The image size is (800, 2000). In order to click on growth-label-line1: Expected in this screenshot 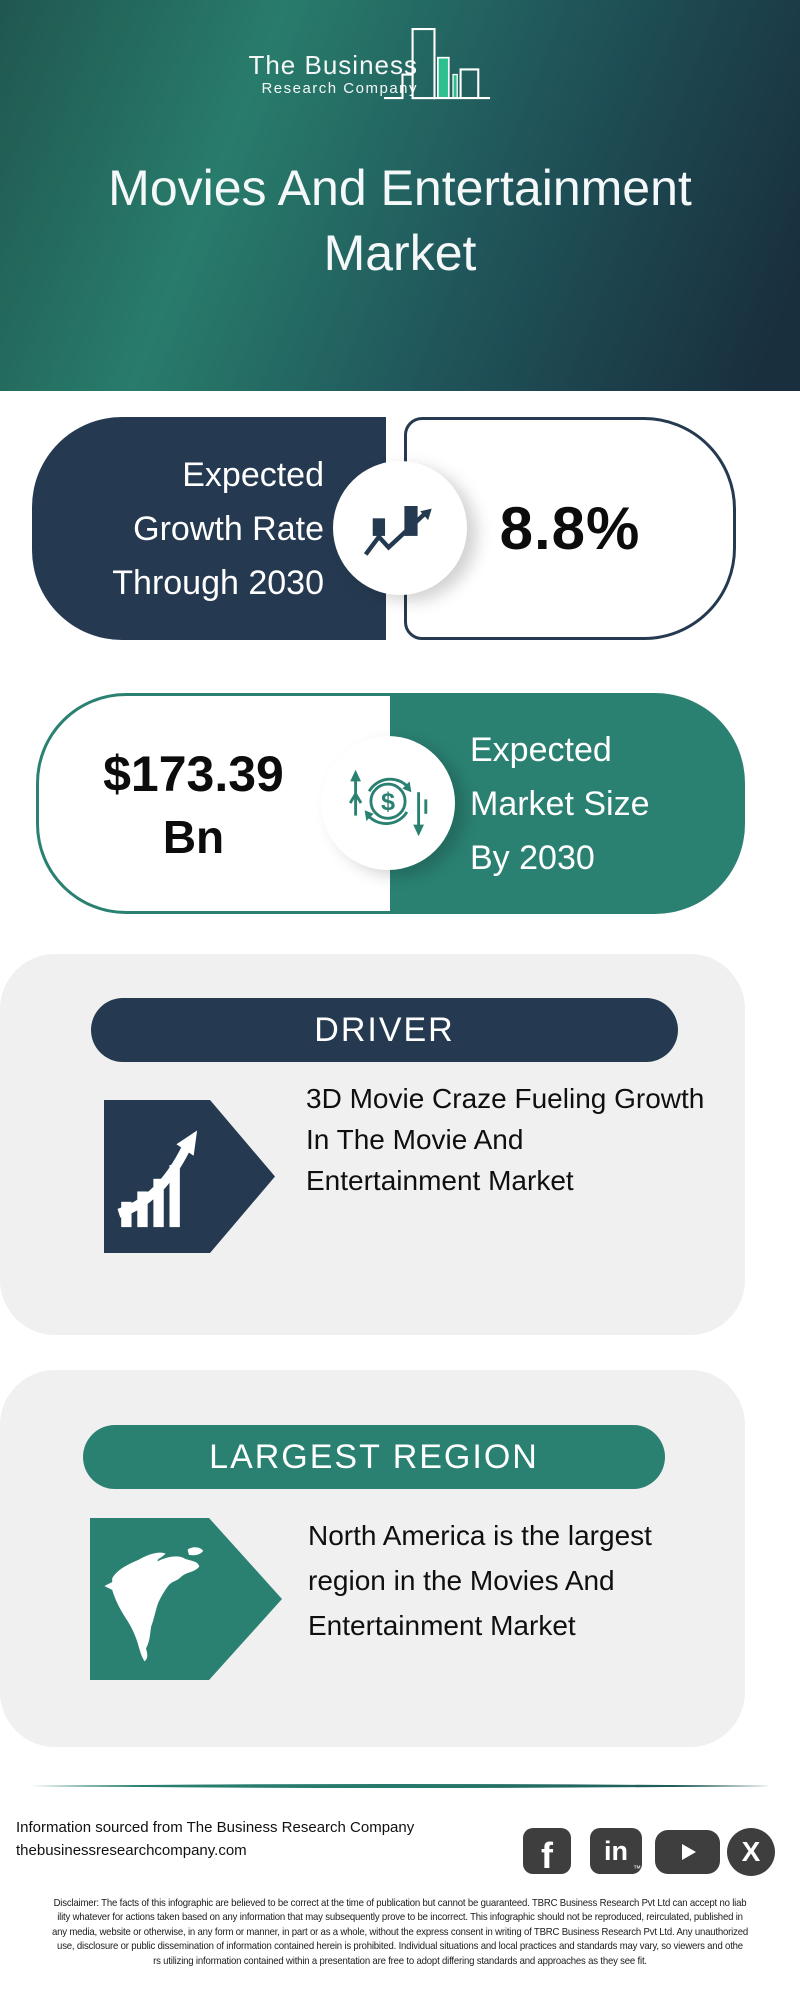, I will do `click(253, 474)`.